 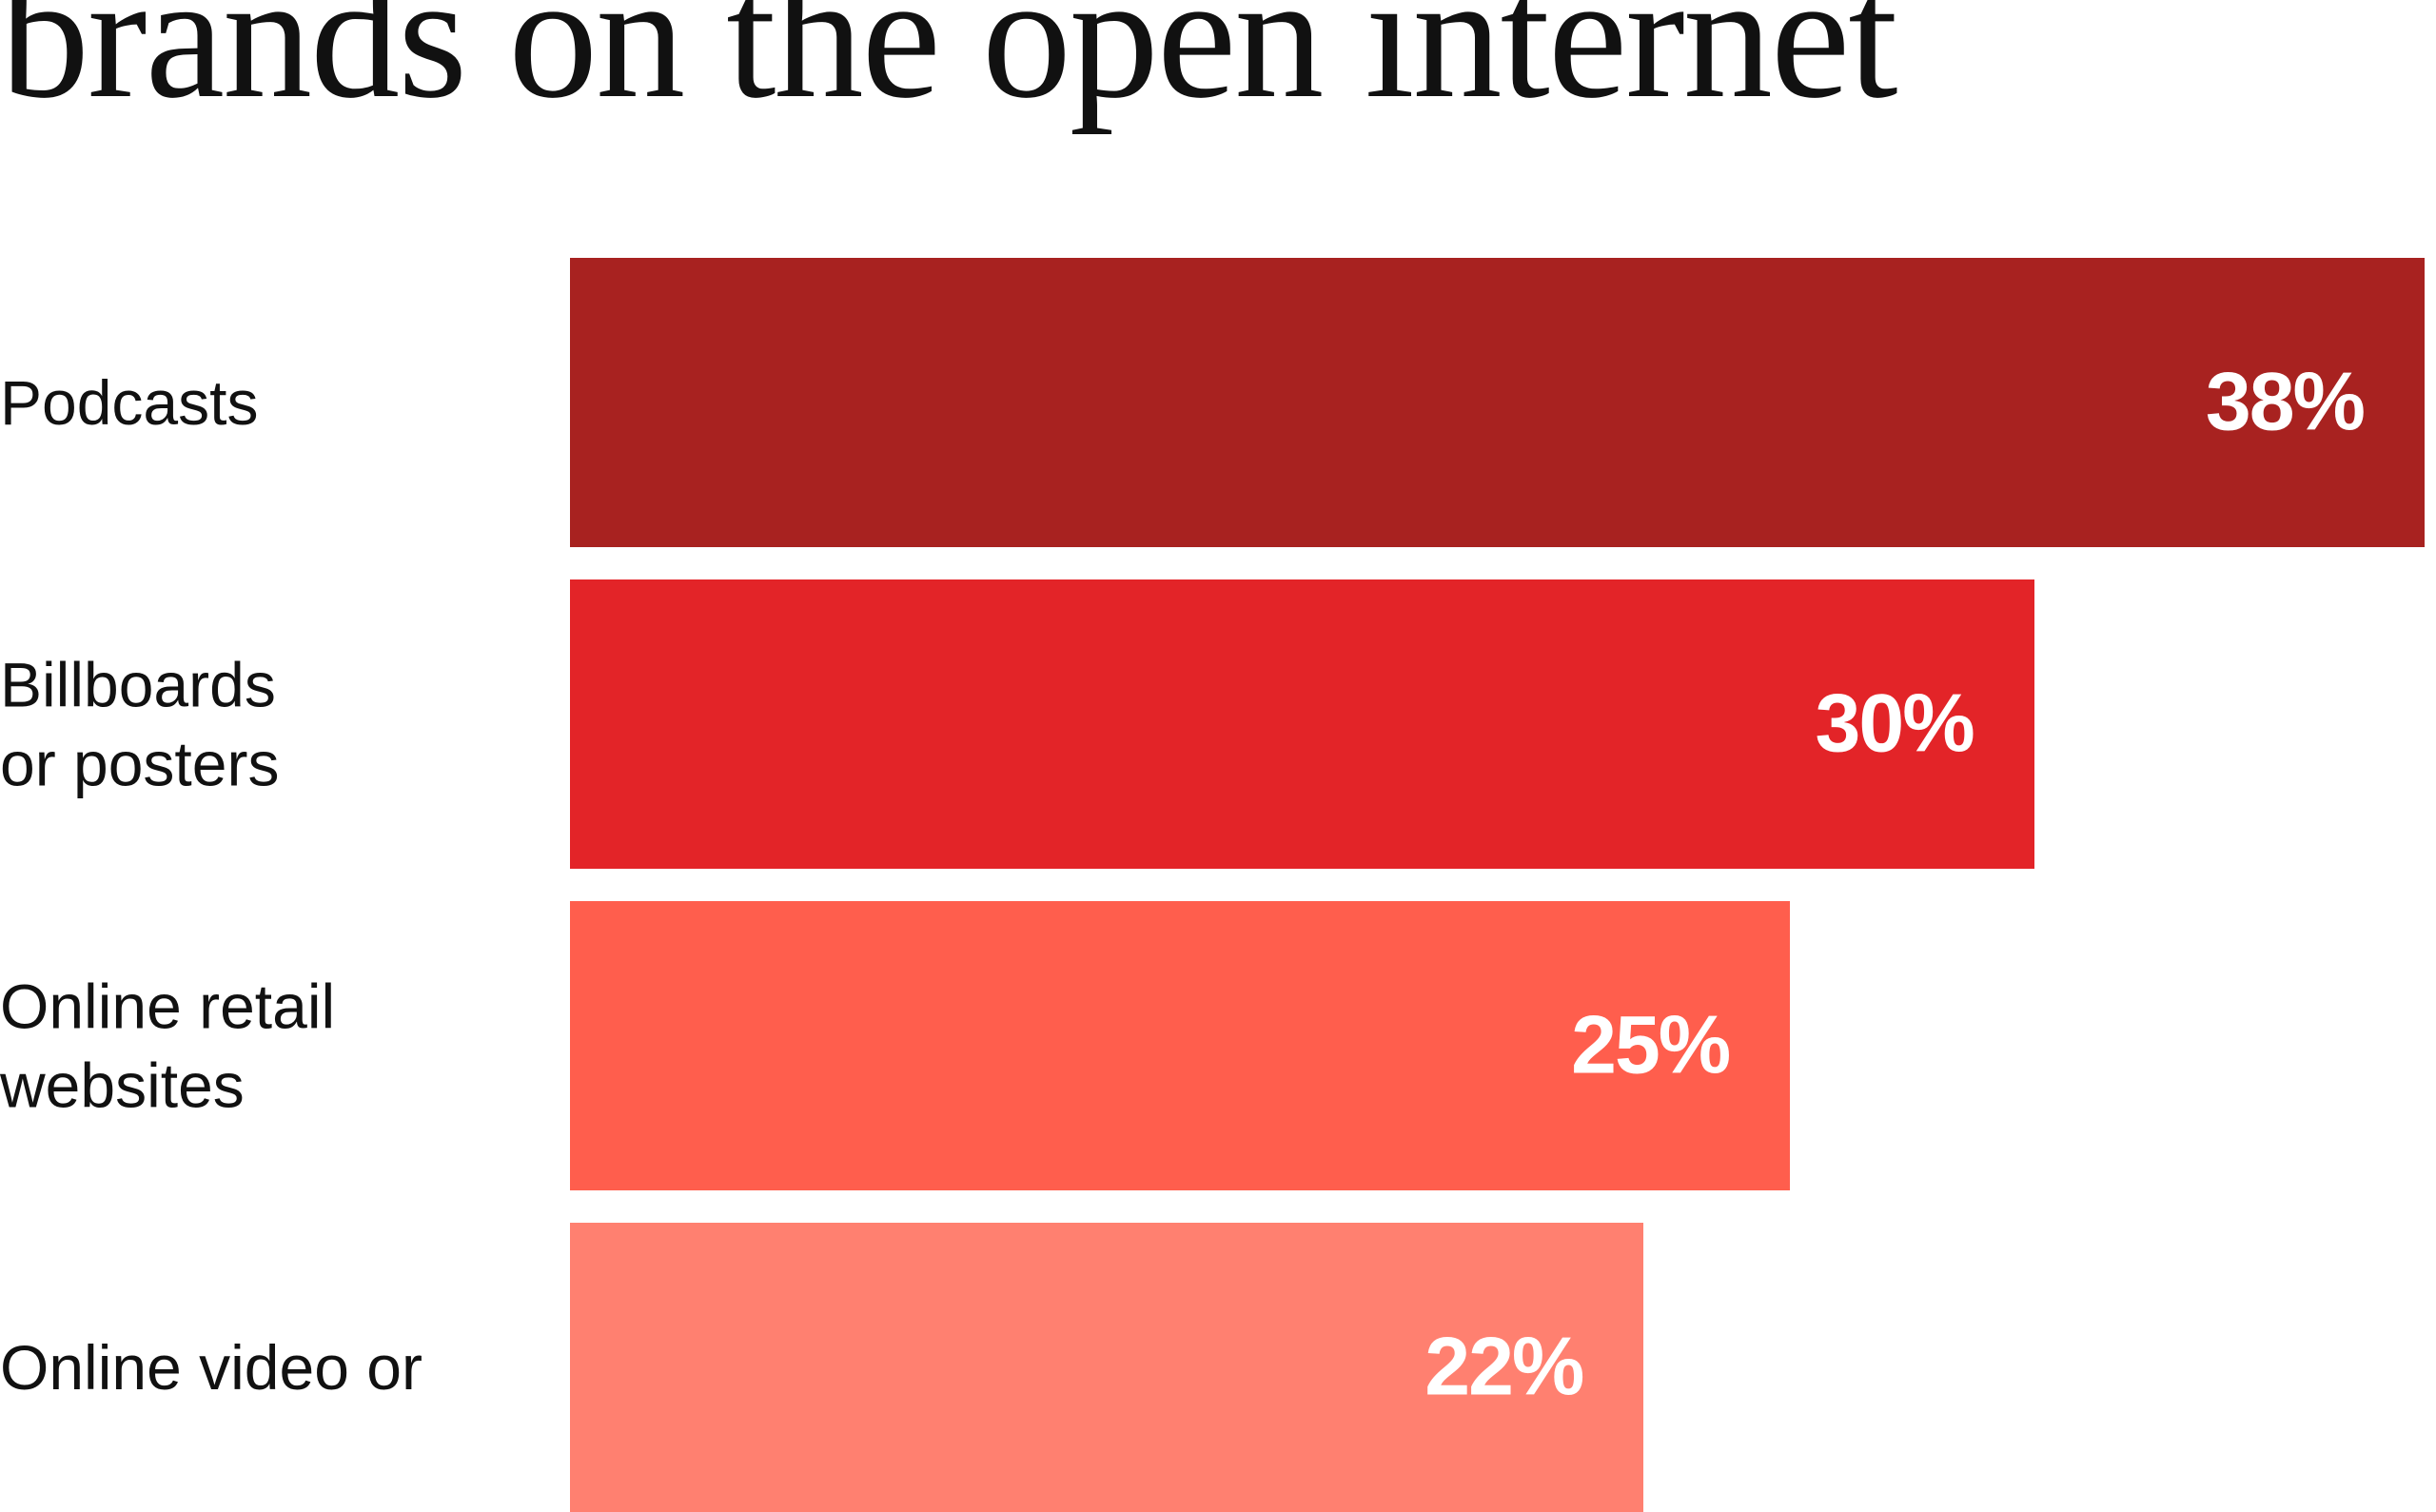 What do you see at coordinates (2285, 402) in the screenshot?
I see `value-label: 38%` at bounding box center [2285, 402].